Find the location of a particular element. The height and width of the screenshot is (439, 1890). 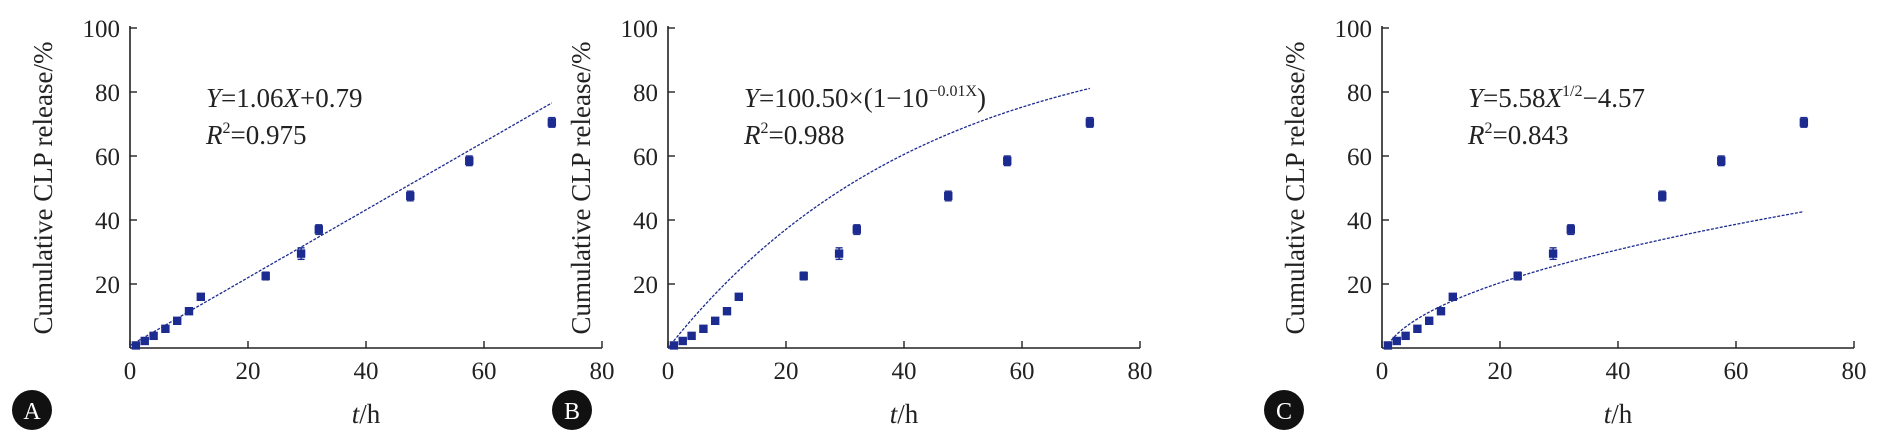

r-squared: R2=0.843 is located at coordinates (1517, 135).